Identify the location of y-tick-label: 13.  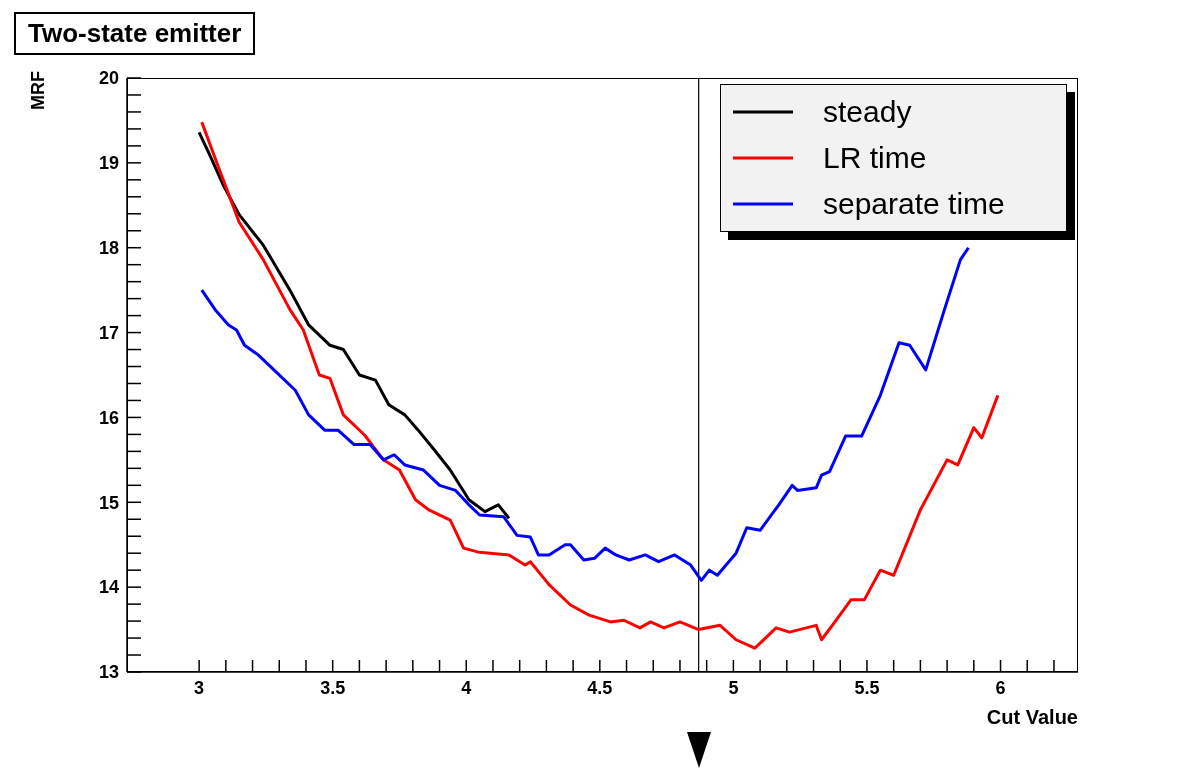
(108, 672).